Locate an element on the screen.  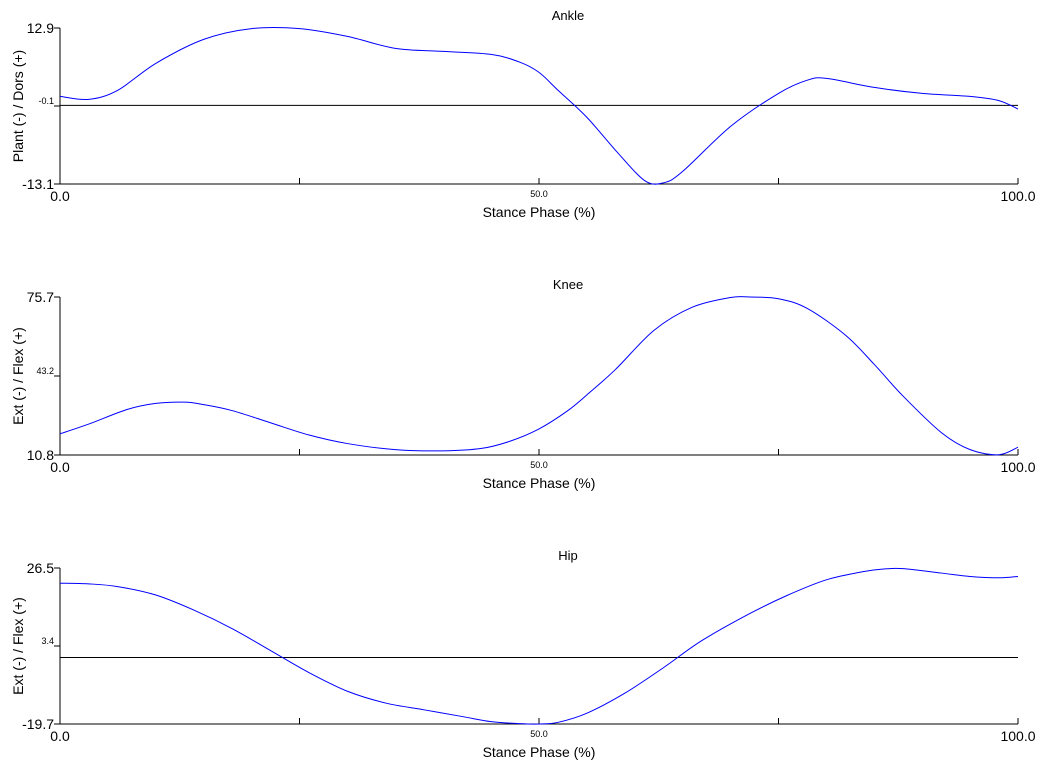
y-tick-label-top: 75.7 is located at coordinates (40, 297).